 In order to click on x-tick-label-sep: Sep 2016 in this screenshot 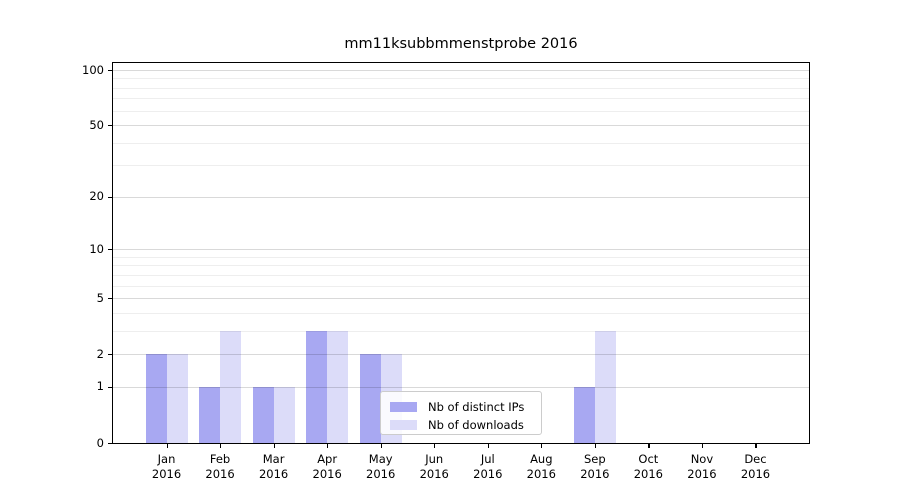, I will do `click(595, 466)`.